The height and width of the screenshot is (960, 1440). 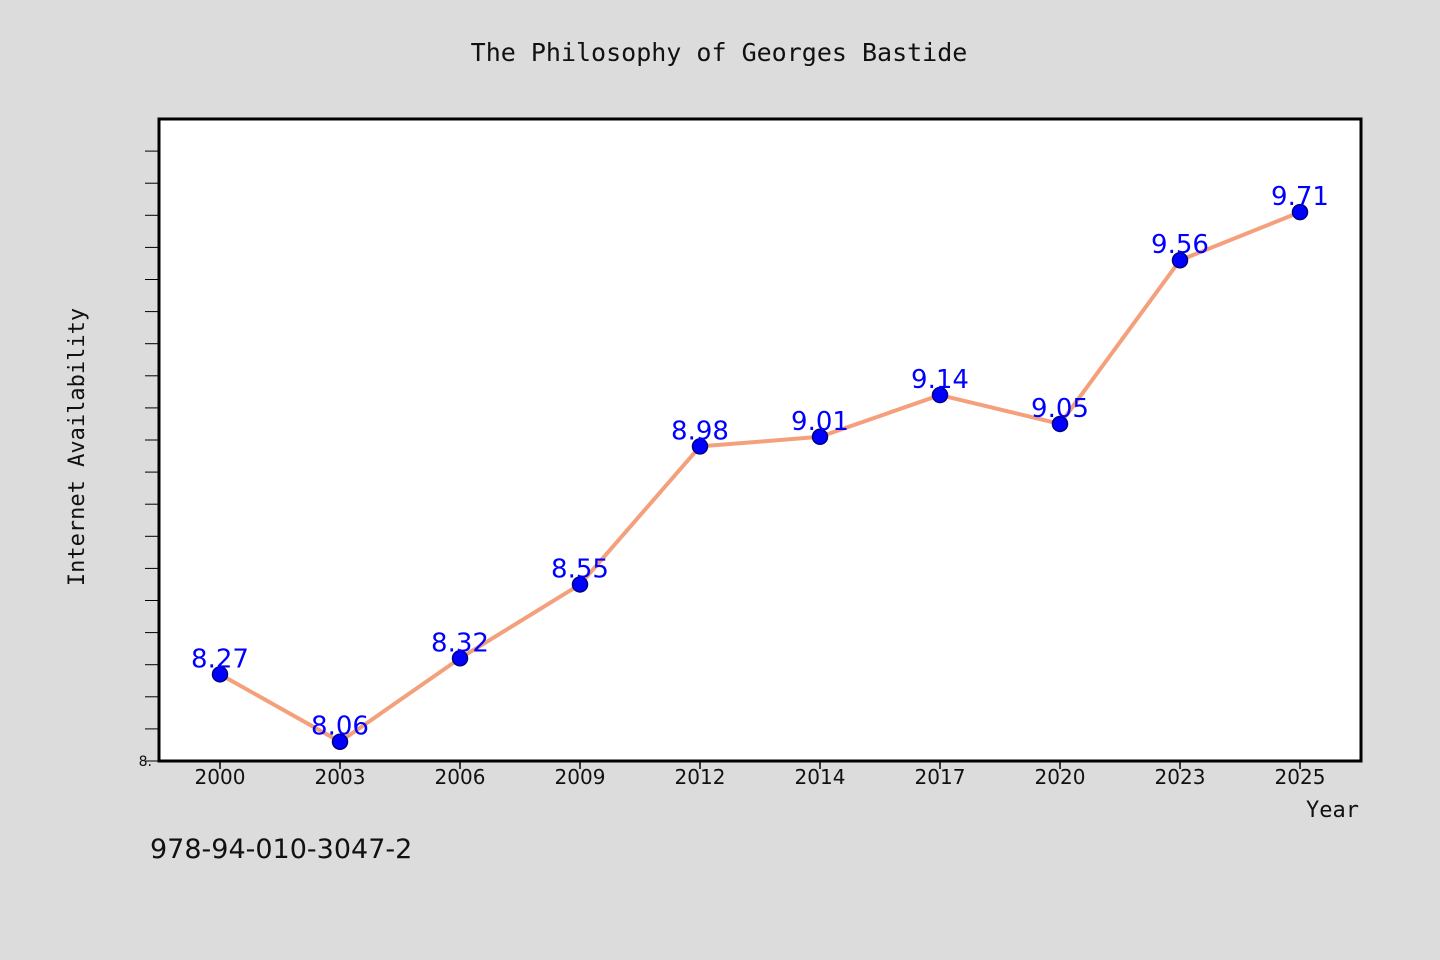 What do you see at coordinates (940, 380) in the screenshot?
I see `data-label: 9.14` at bounding box center [940, 380].